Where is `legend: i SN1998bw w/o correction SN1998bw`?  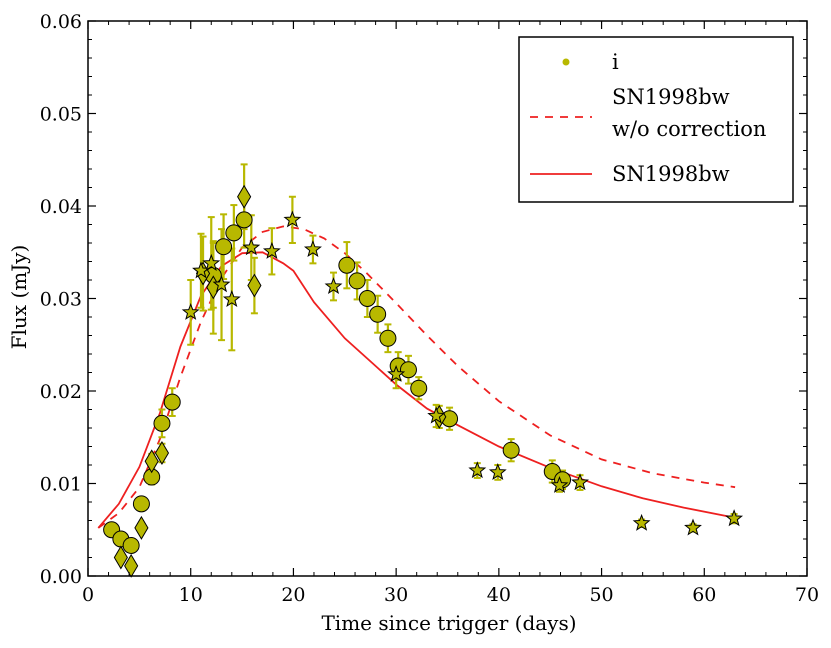 legend: i SN1998bw w/o correction SN1998bw is located at coordinates (656, 119).